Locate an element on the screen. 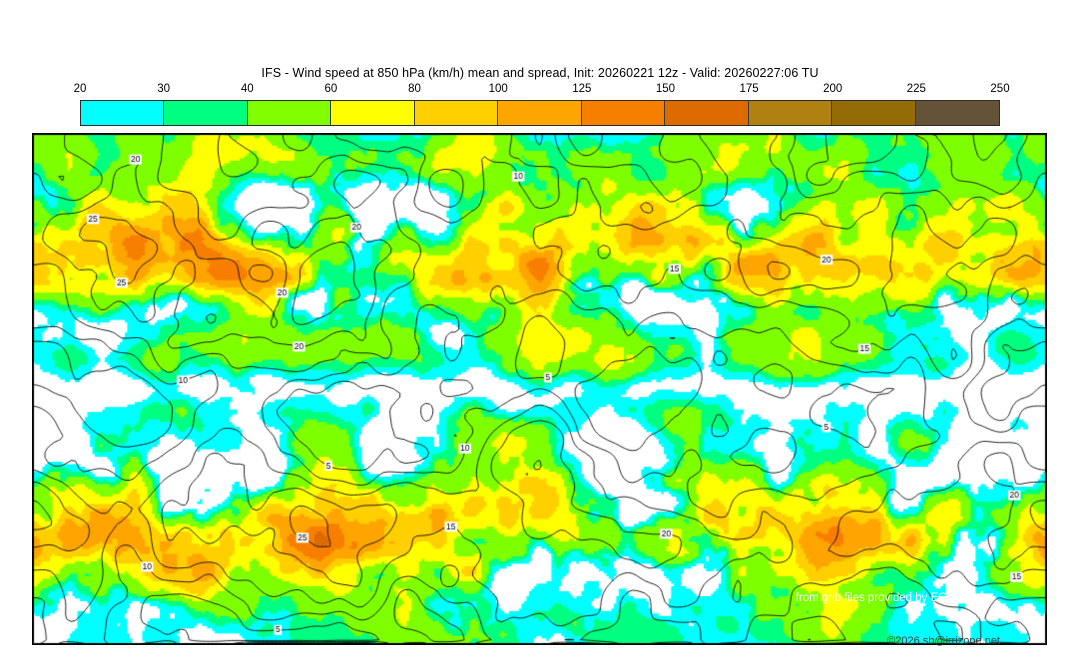  colorbar-gradient is located at coordinates (540, 113).